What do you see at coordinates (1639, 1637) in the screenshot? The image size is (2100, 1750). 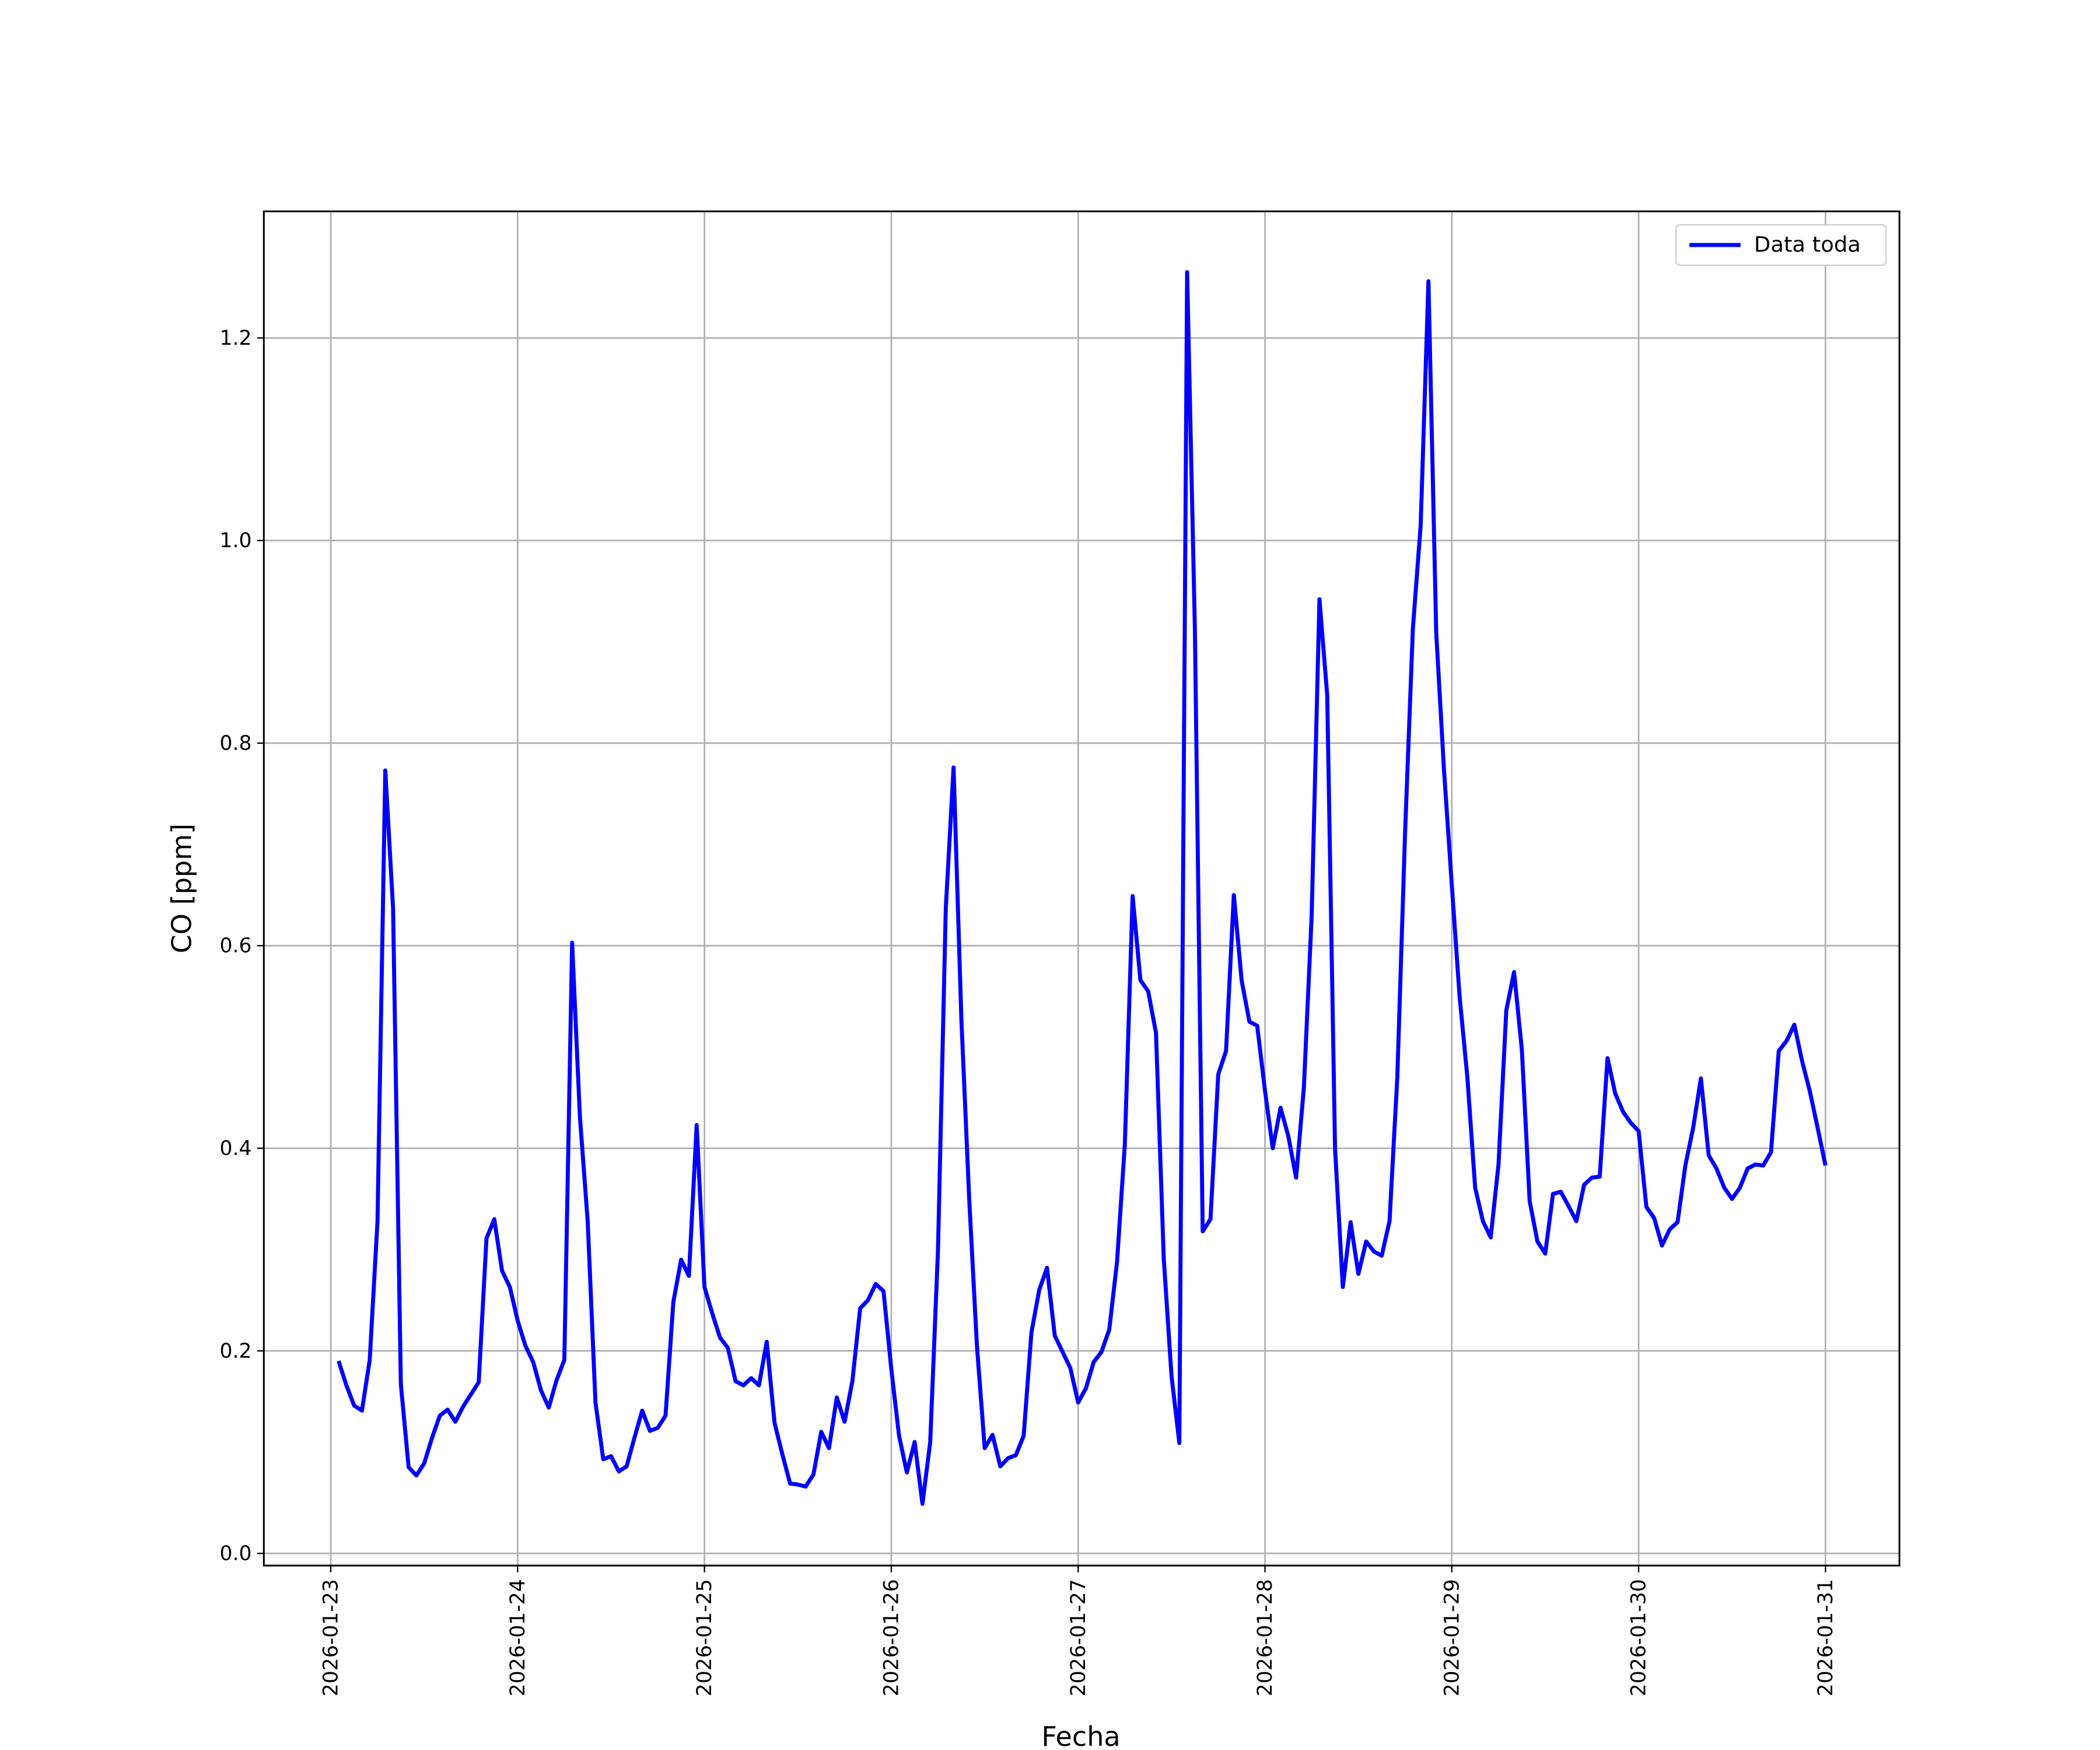 I see `x-tick-label: 2026-01-30` at bounding box center [1639, 1637].